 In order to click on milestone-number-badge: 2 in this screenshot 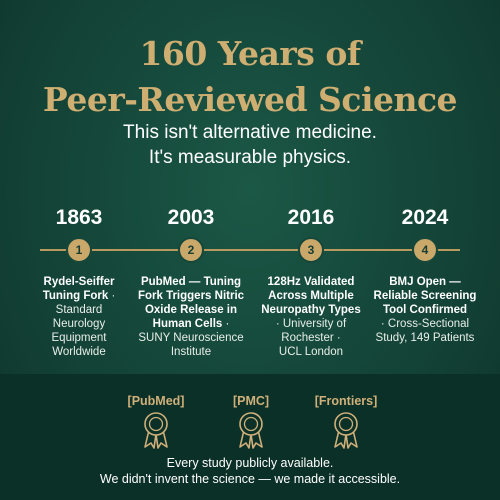, I will do `click(191, 250)`.